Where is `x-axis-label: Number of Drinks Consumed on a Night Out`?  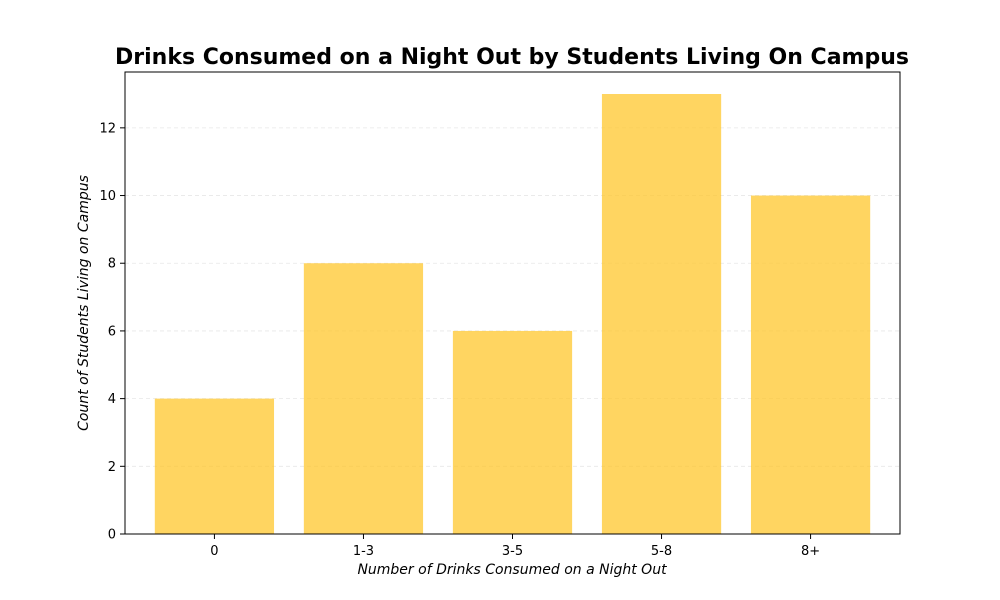
x-axis-label: Number of Drinks Consumed on a Night Out is located at coordinates (512, 570).